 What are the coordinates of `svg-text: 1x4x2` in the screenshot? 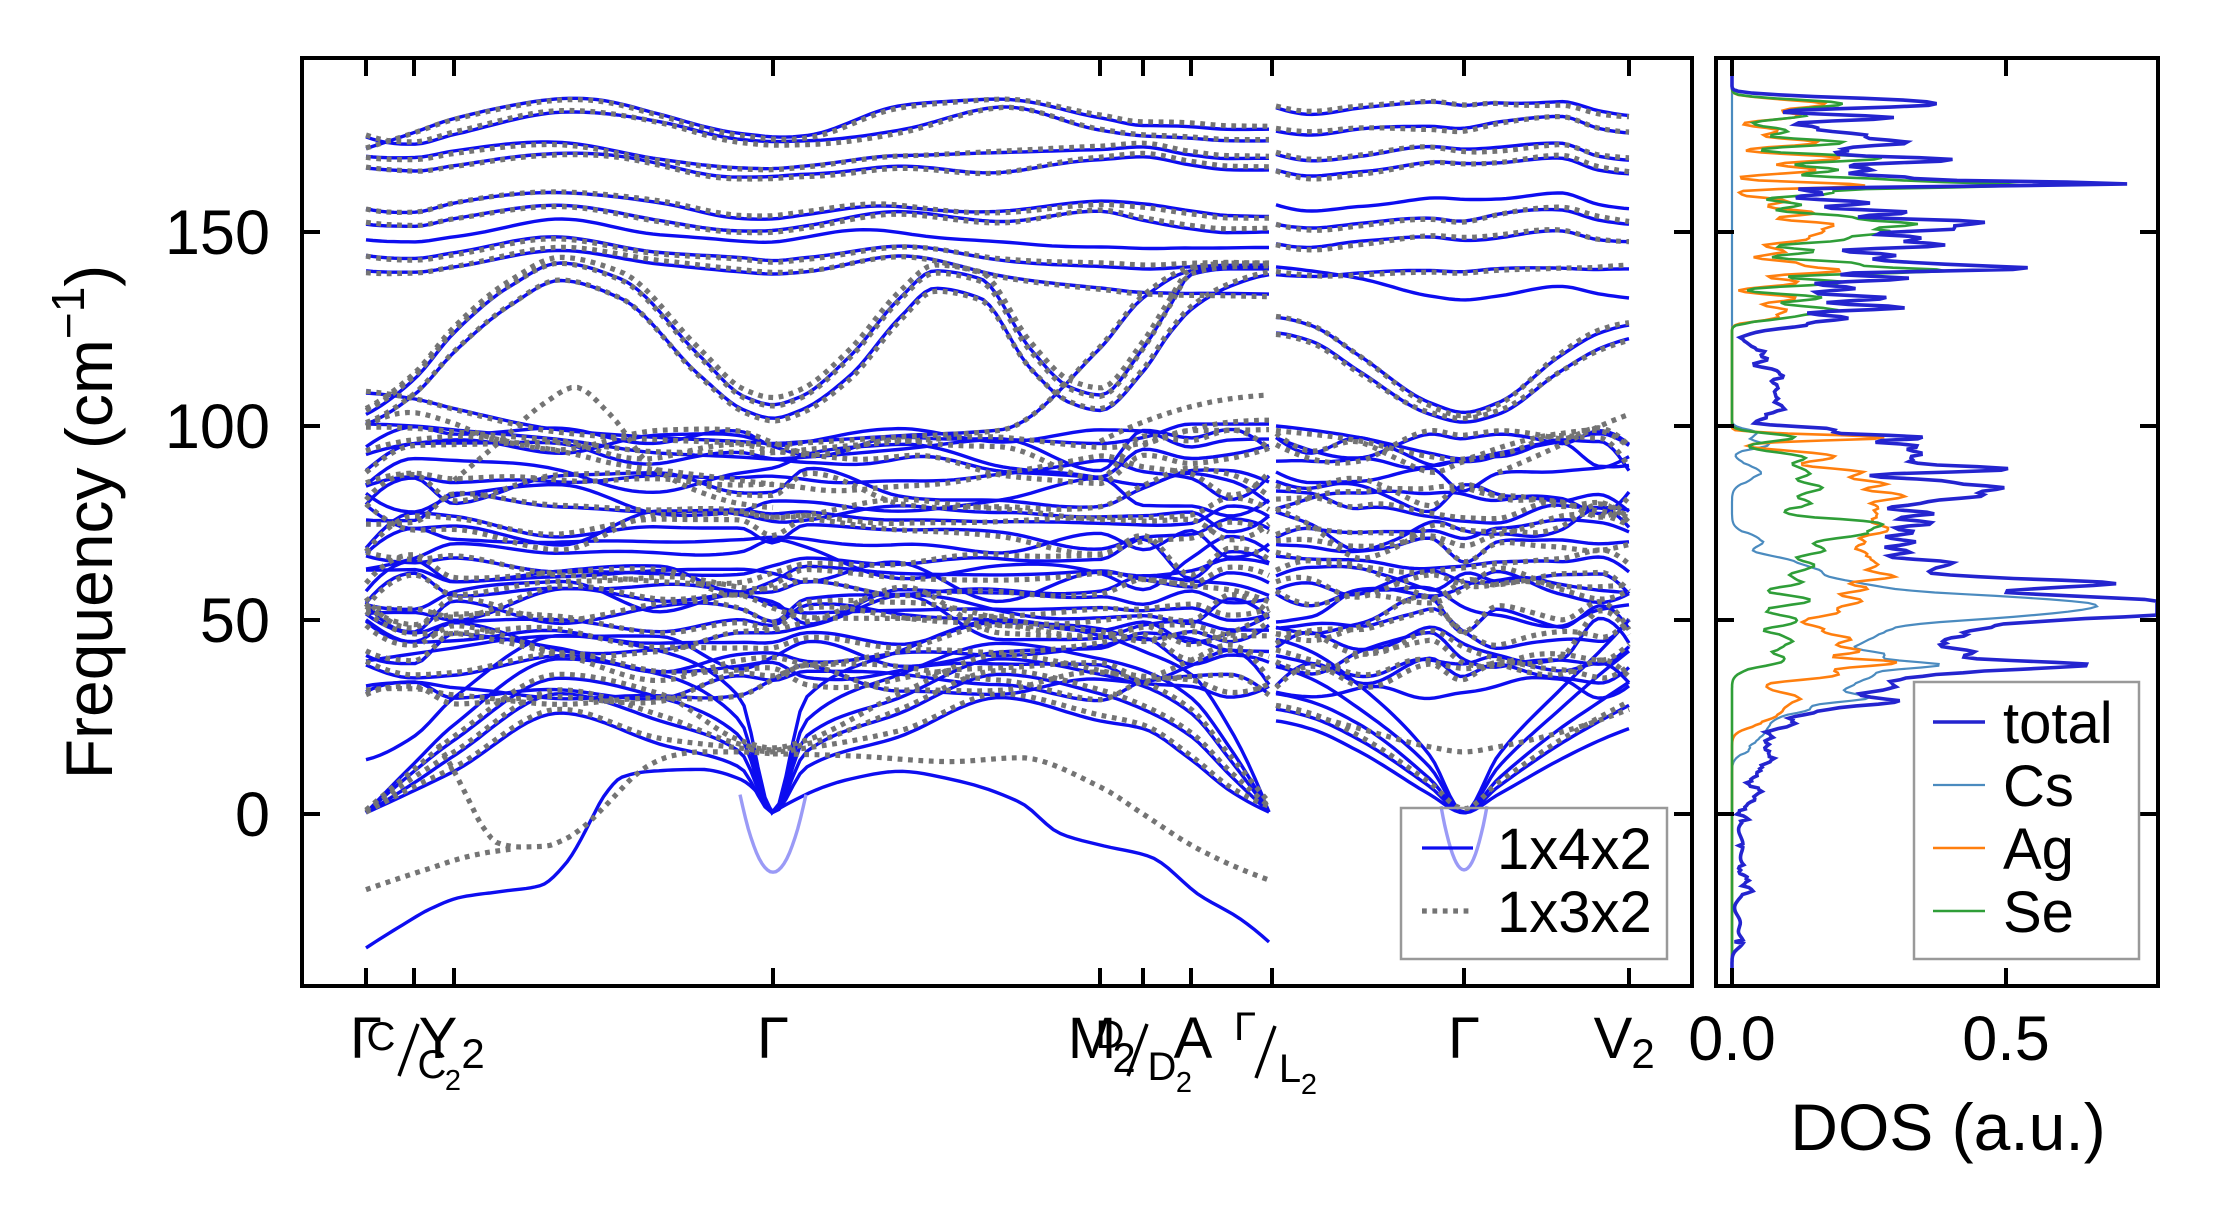 It's located at (1574, 849).